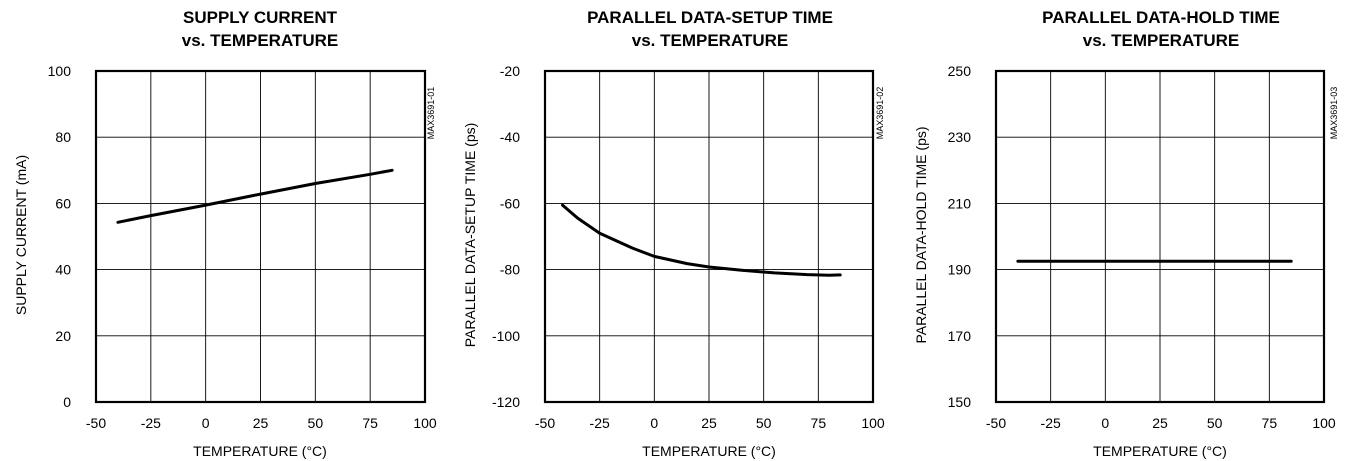 The image size is (1346, 461). Describe the element at coordinates (960, 203) in the screenshot. I see `y-tick-label: 210` at that location.